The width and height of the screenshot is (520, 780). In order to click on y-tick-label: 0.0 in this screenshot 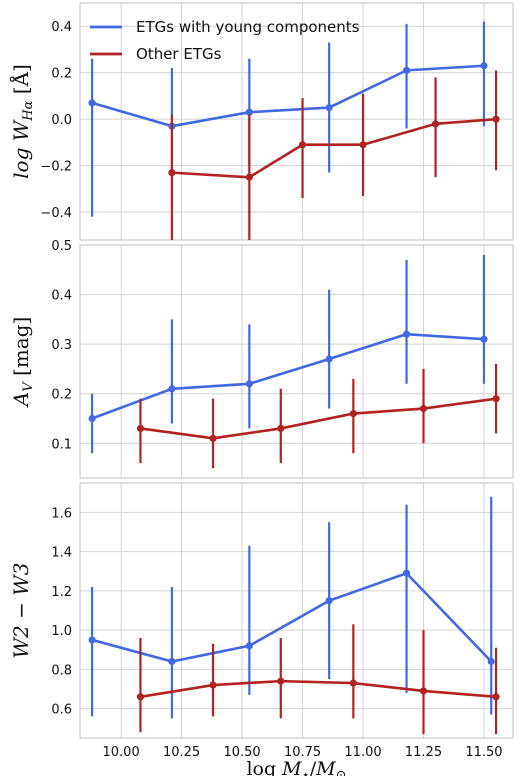, I will do `click(61, 120)`.